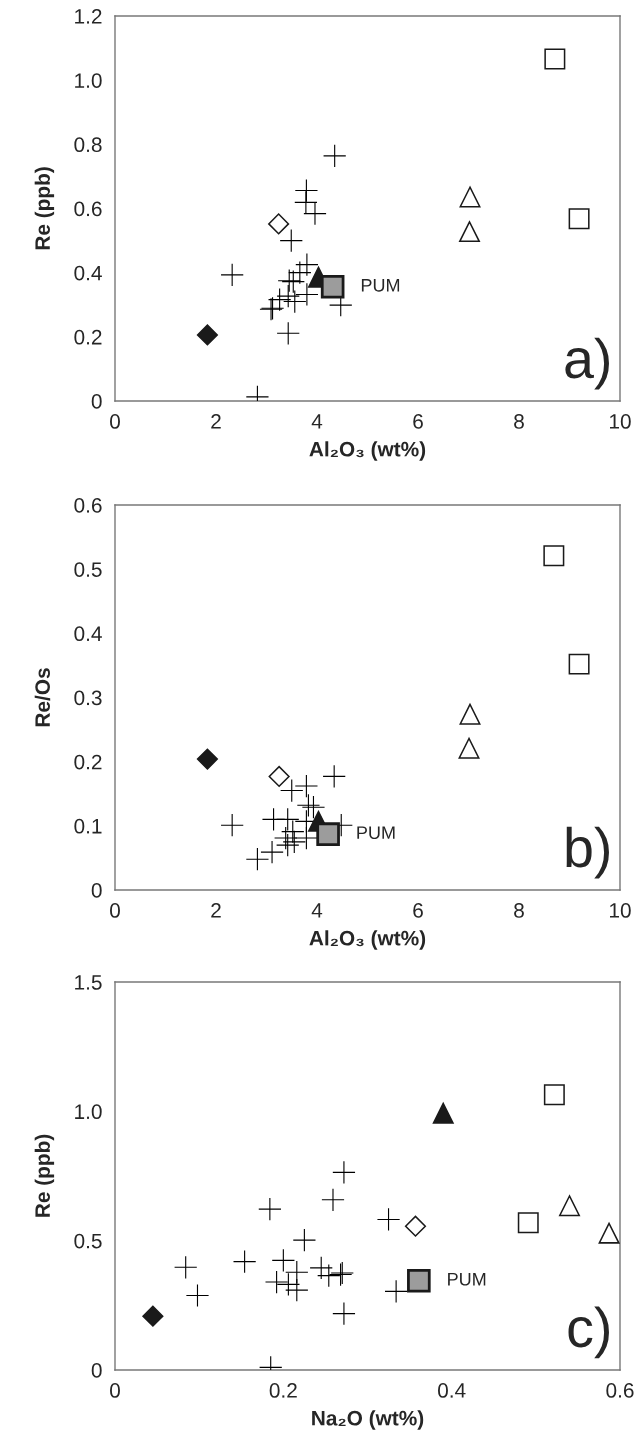 This screenshot has width=642, height=1454. What do you see at coordinates (587, 363) in the screenshot?
I see `annotation: a)` at bounding box center [587, 363].